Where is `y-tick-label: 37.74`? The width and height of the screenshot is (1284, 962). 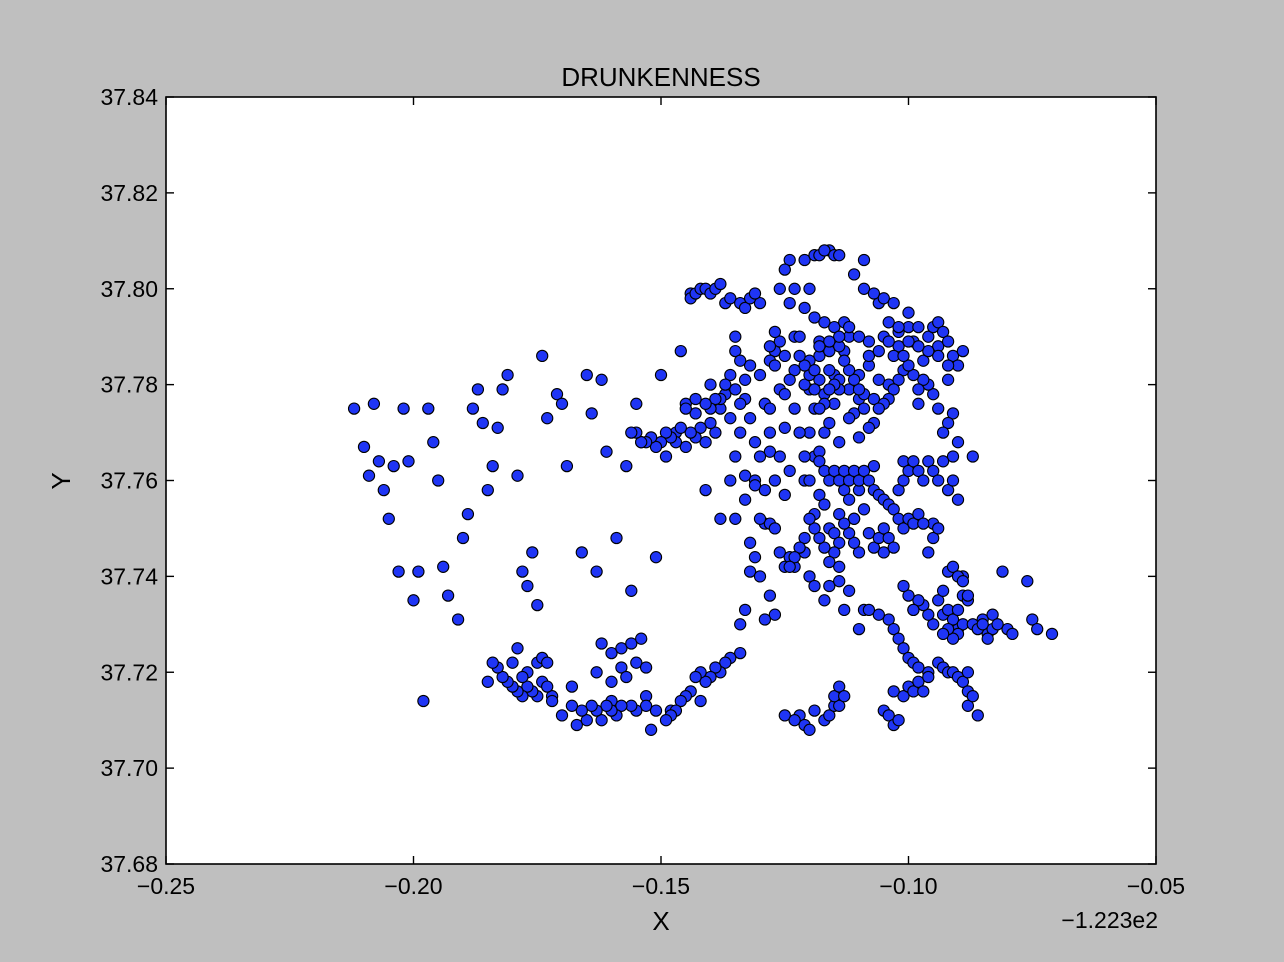 y-tick-label: 37.74 is located at coordinates (129, 576).